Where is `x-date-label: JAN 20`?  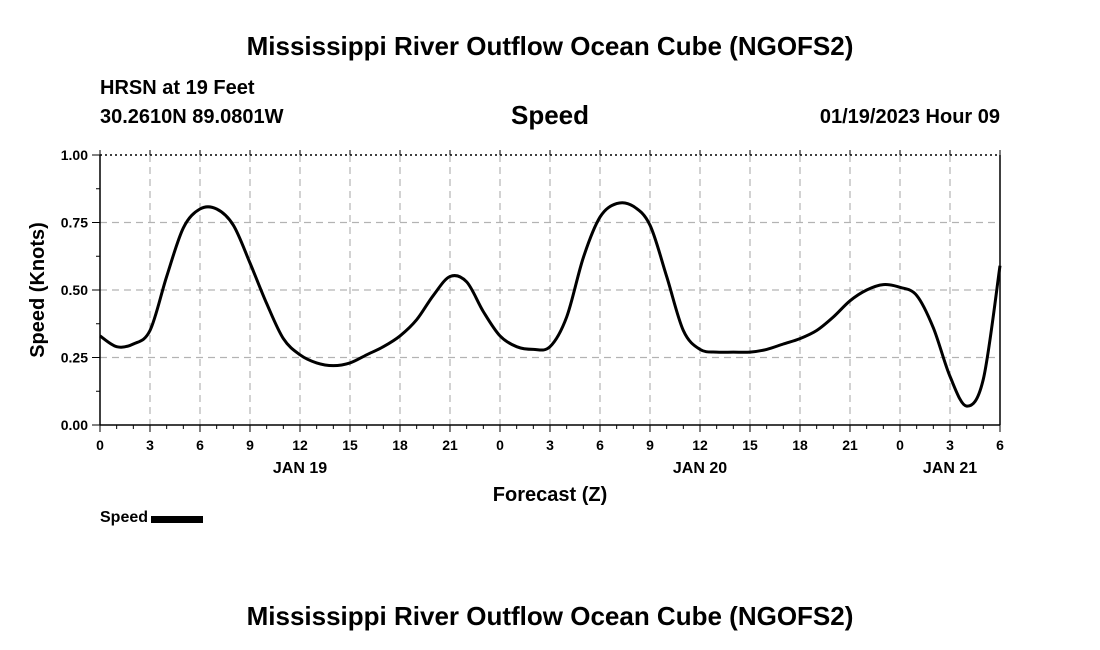
x-date-label: JAN 20 is located at coordinates (700, 468).